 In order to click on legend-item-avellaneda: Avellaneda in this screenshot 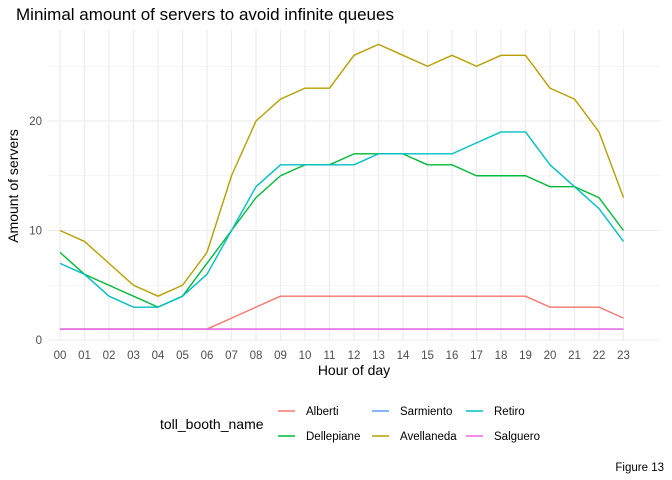, I will do `click(414, 437)`.